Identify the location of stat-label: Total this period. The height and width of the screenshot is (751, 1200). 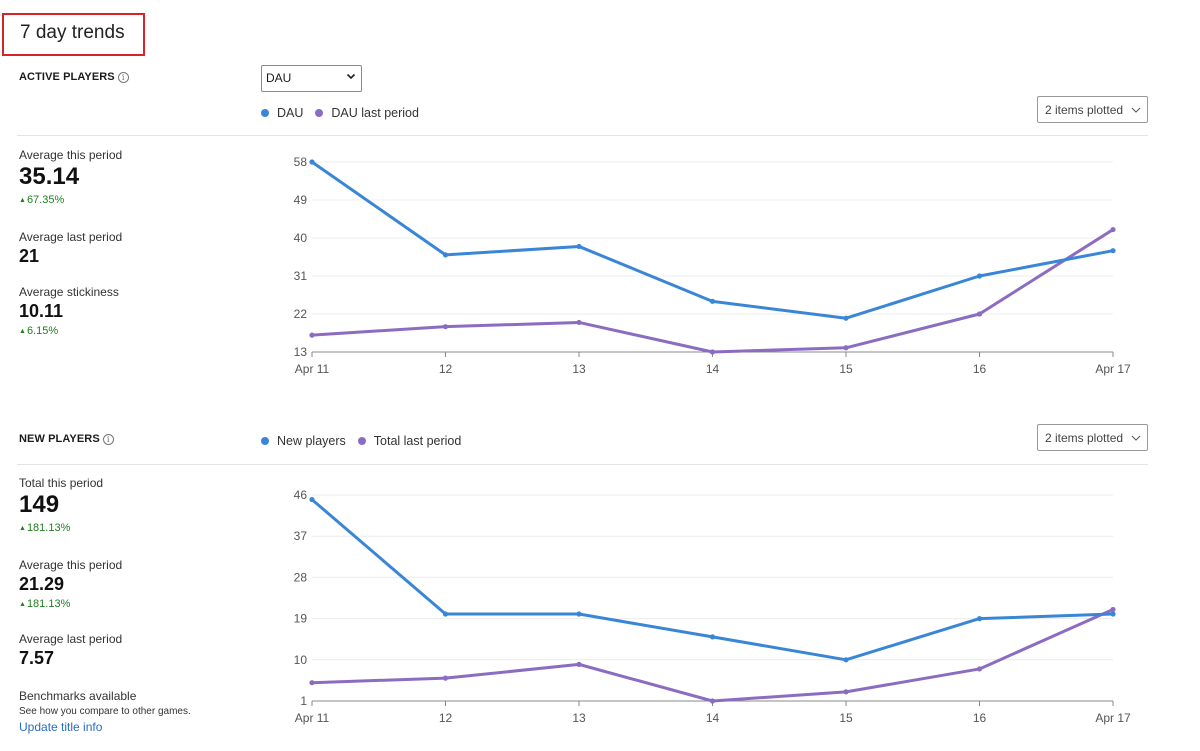
(61, 483).